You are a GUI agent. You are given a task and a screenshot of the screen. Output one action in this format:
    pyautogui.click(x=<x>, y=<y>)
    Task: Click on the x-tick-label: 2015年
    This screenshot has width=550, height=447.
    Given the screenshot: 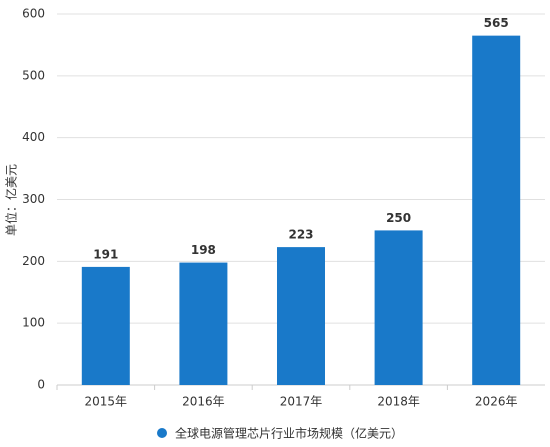 What is the action you would take?
    pyautogui.click(x=106, y=402)
    